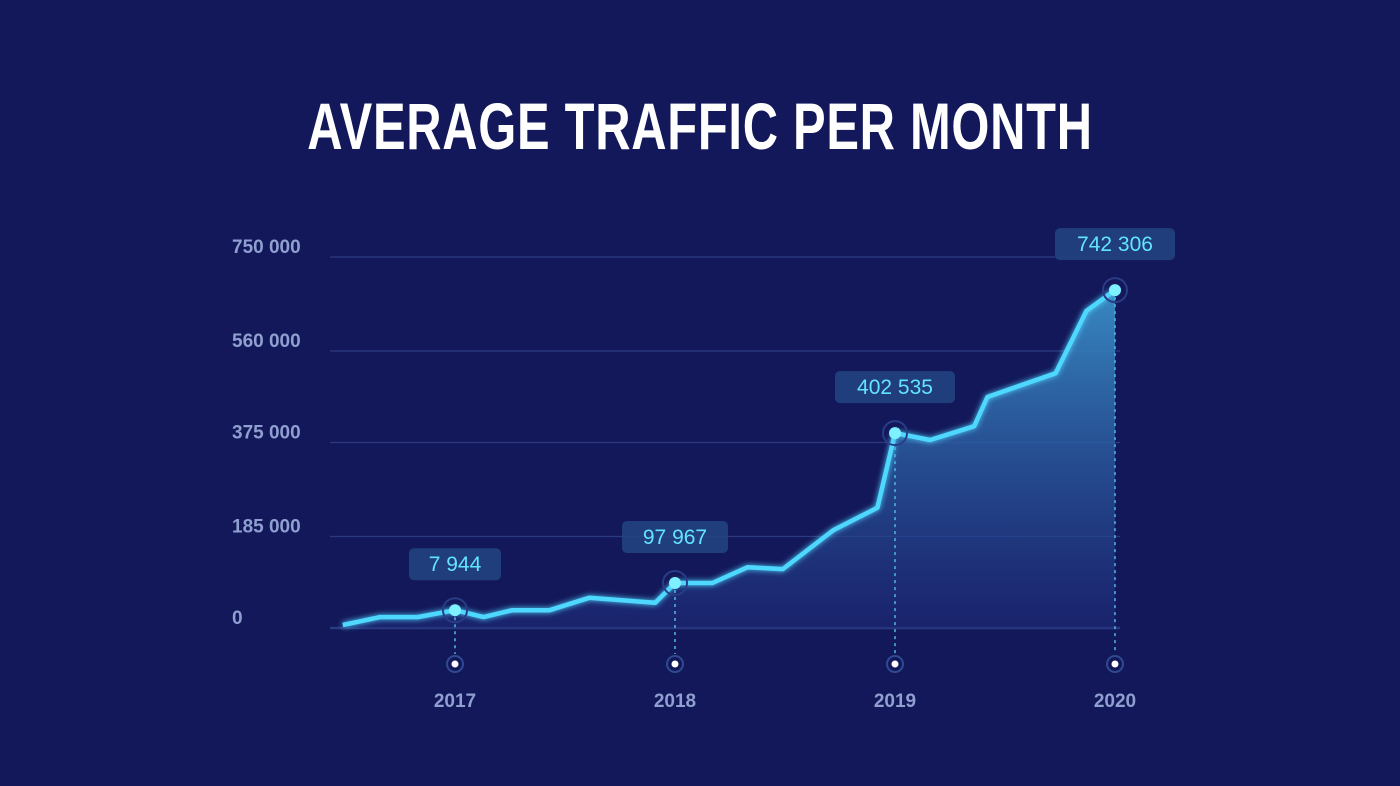  What do you see at coordinates (266, 247) in the screenshot?
I see `y-tick-label: 750 000` at bounding box center [266, 247].